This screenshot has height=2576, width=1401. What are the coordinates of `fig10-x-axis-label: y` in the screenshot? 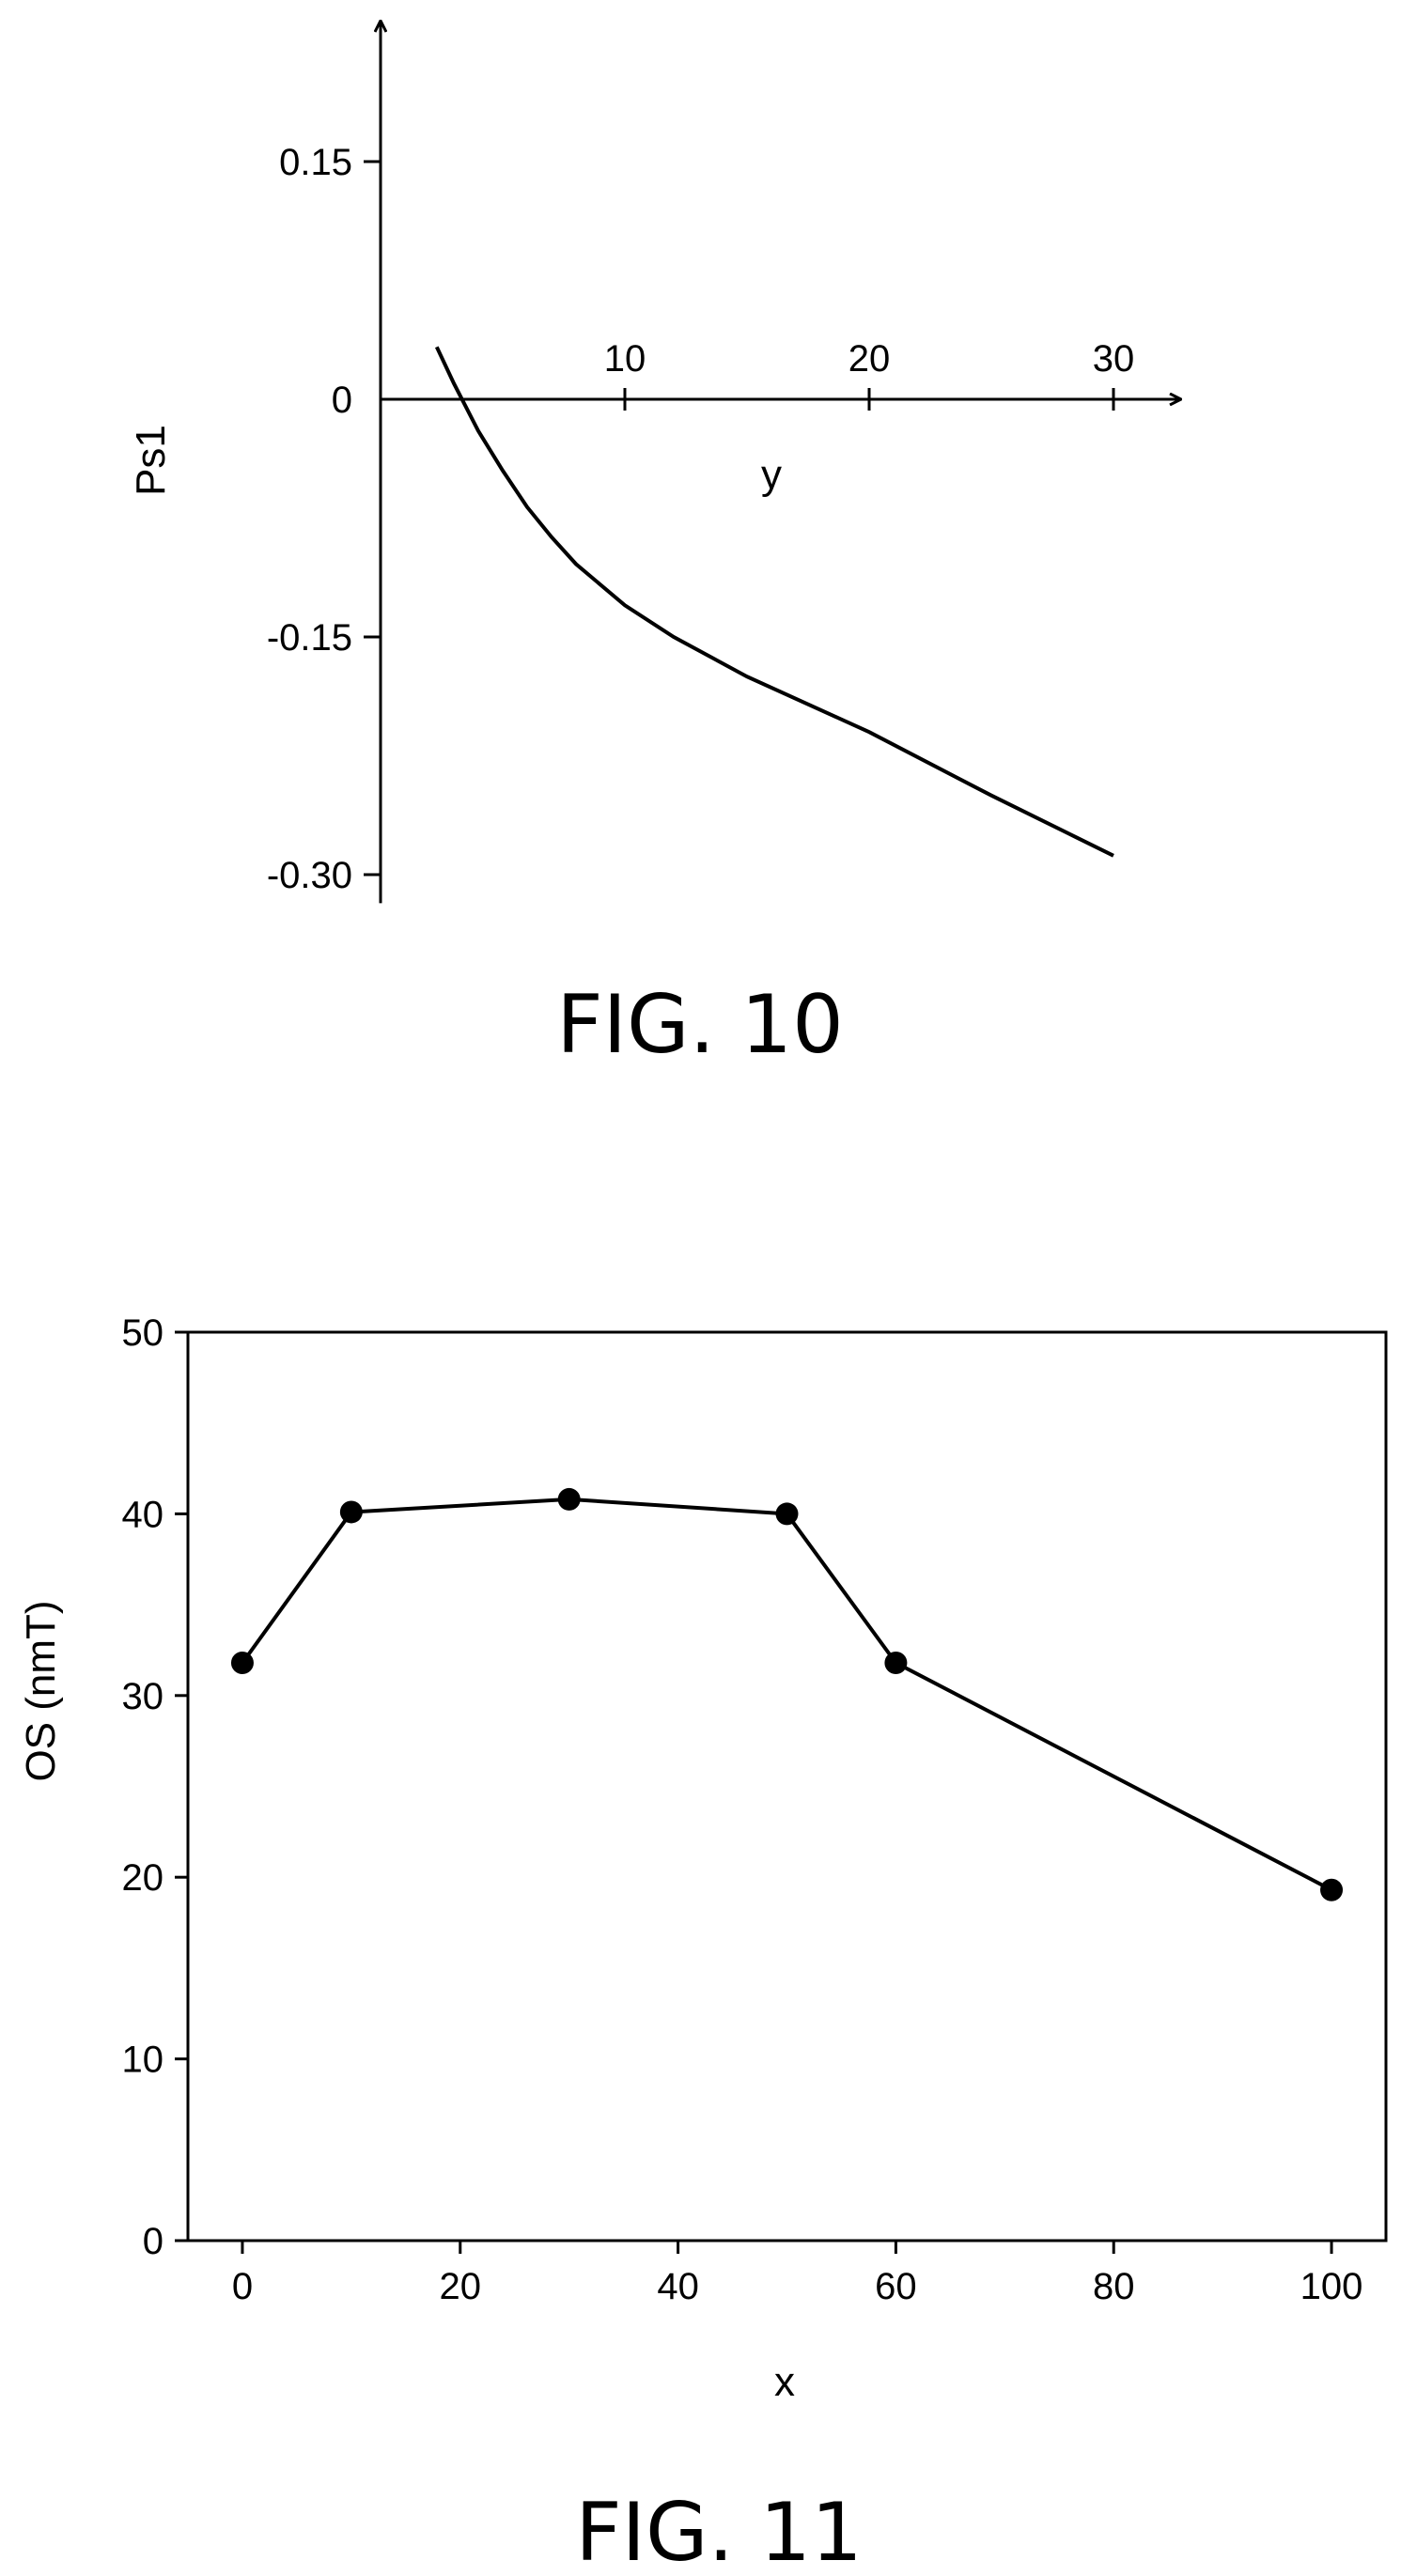 It's located at (771, 475).